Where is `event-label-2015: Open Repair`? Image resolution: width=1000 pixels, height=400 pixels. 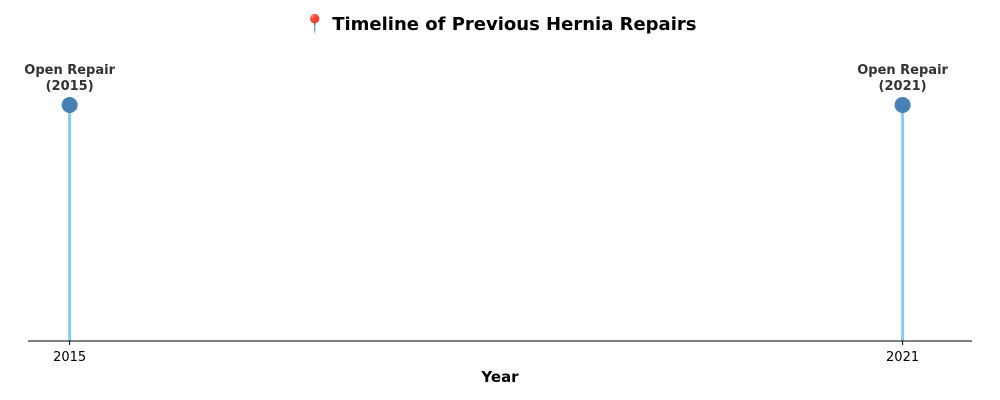 event-label-2015: Open Repair is located at coordinates (69, 70).